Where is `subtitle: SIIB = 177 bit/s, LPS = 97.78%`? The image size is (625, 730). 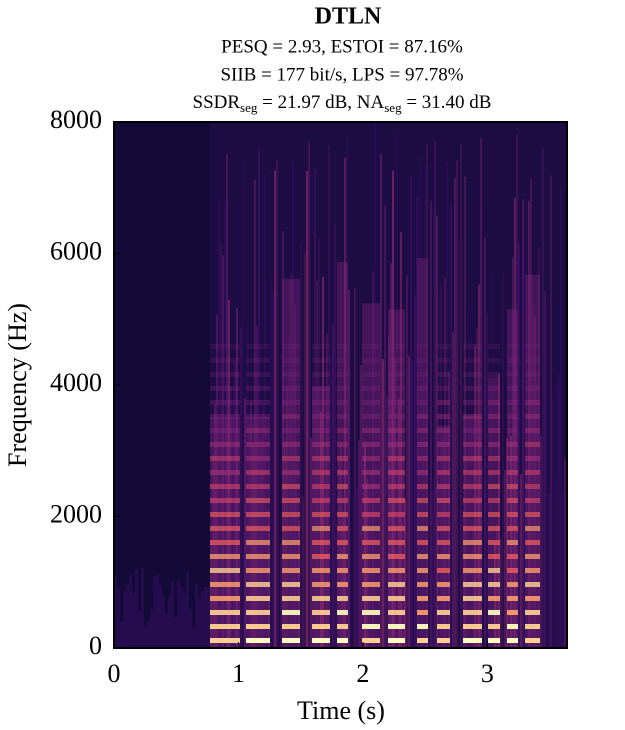
subtitle: SIIB = 177 bit/s, LPS = 97.78% is located at coordinates (341, 74).